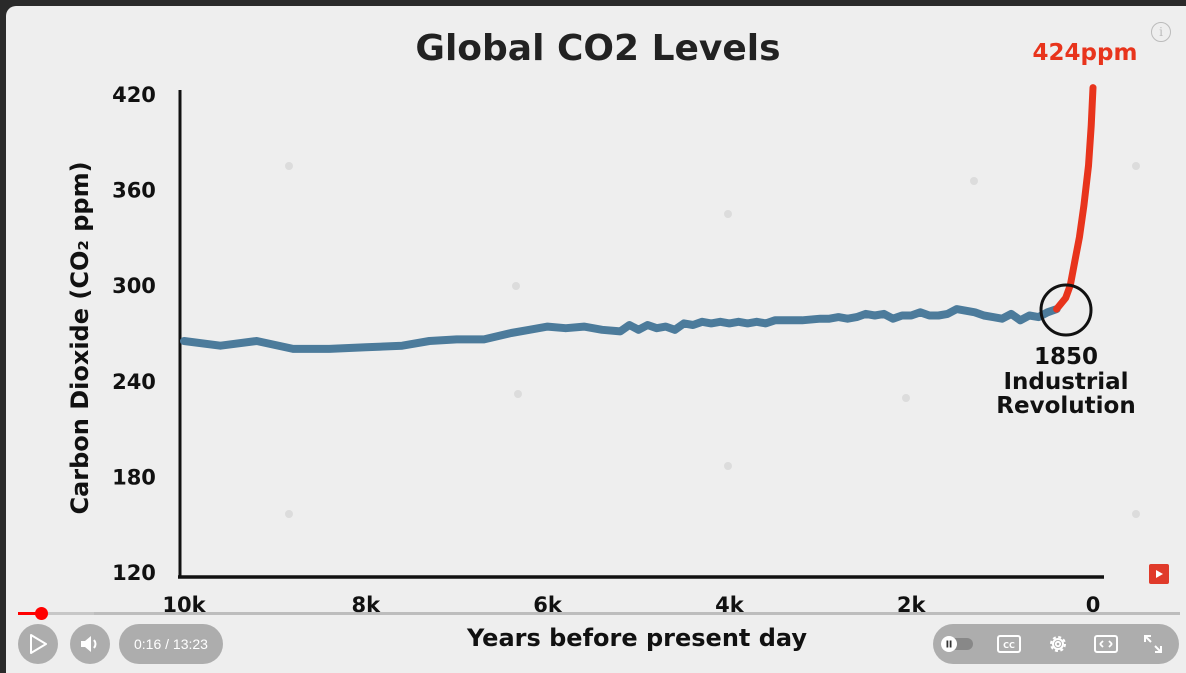 The image size is (1186, 673). I want to click on captions-button: CC, so click(1009, 644).